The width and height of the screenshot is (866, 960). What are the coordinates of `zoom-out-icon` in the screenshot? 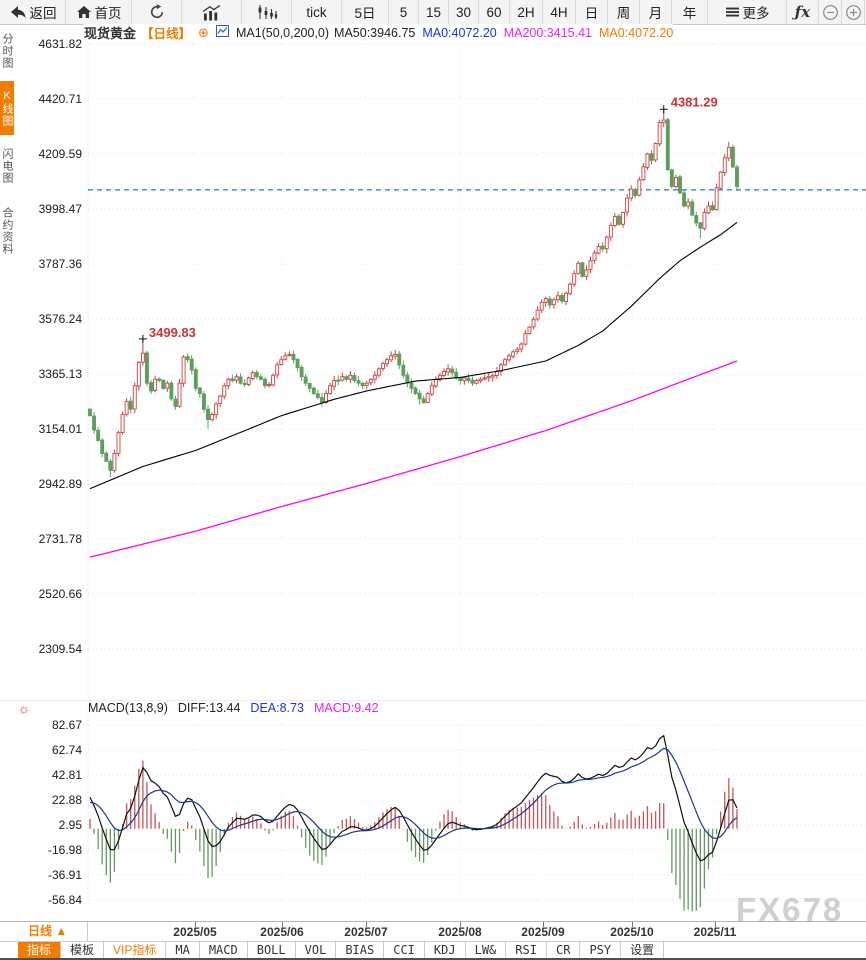 It's located at (830, 12).